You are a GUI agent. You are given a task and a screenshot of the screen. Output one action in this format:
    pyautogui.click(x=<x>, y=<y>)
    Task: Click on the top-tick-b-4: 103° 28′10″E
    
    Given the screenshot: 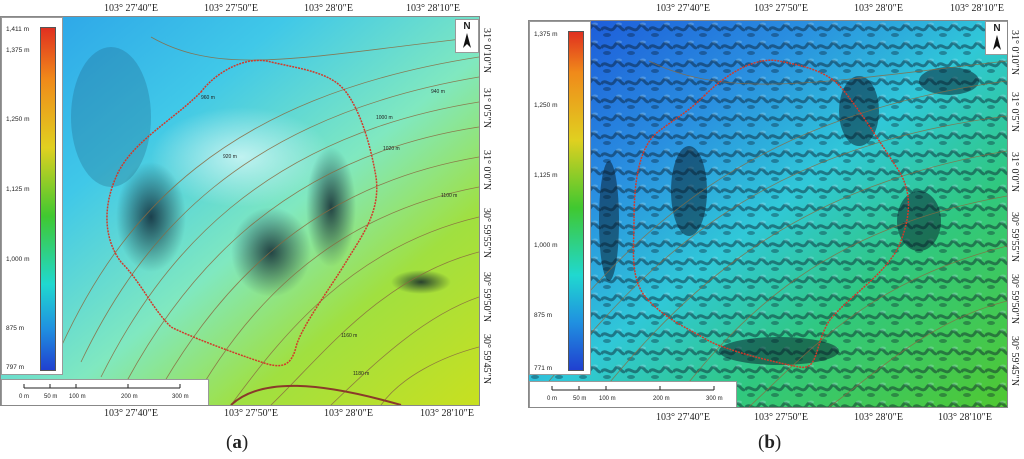 What is the action you would take?
    pyautogui.click(x=977, y=8)
    